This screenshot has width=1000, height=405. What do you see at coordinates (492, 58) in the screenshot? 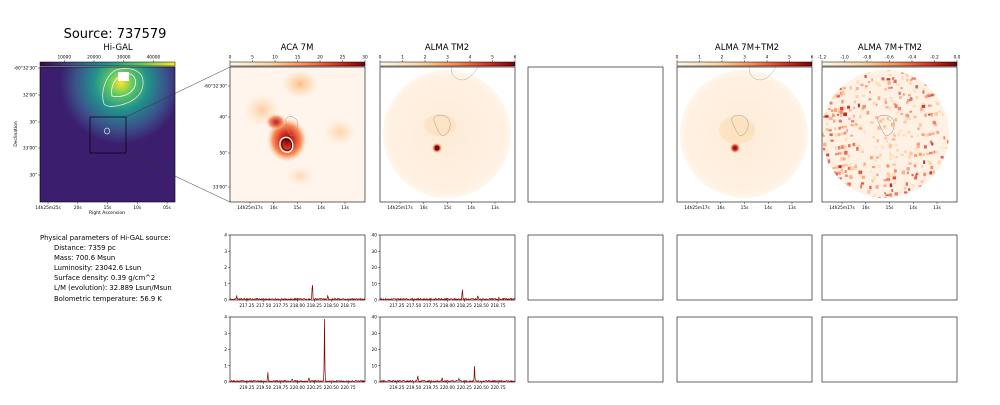
I see `colorbar-tick-label: 5` at bounding box center [492, 58].